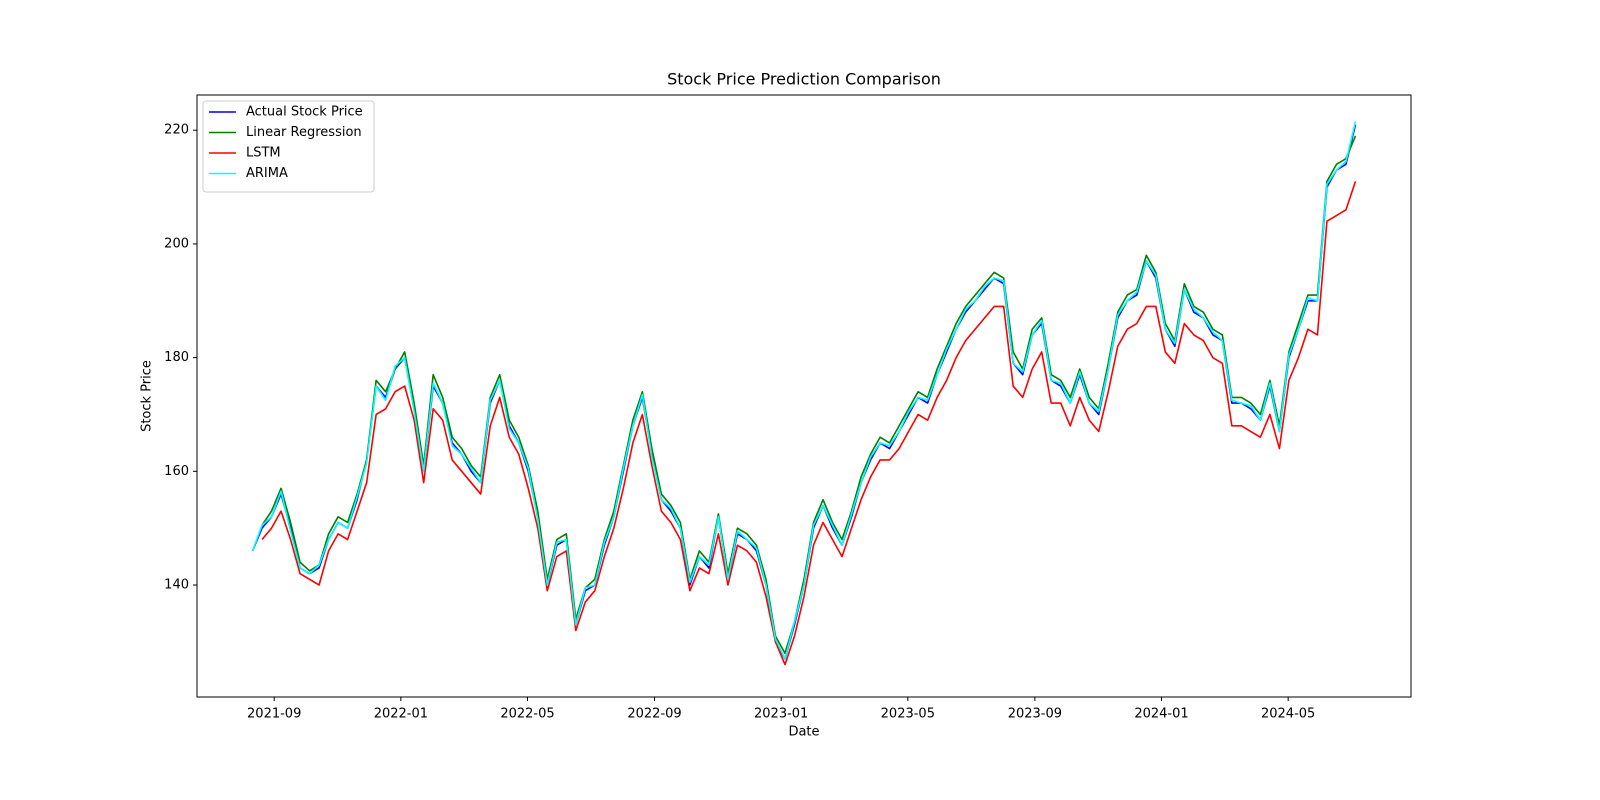  Describe the element at coordinates (176, 471) in the screenshot. I see `y-tick-label: 160` at that location.